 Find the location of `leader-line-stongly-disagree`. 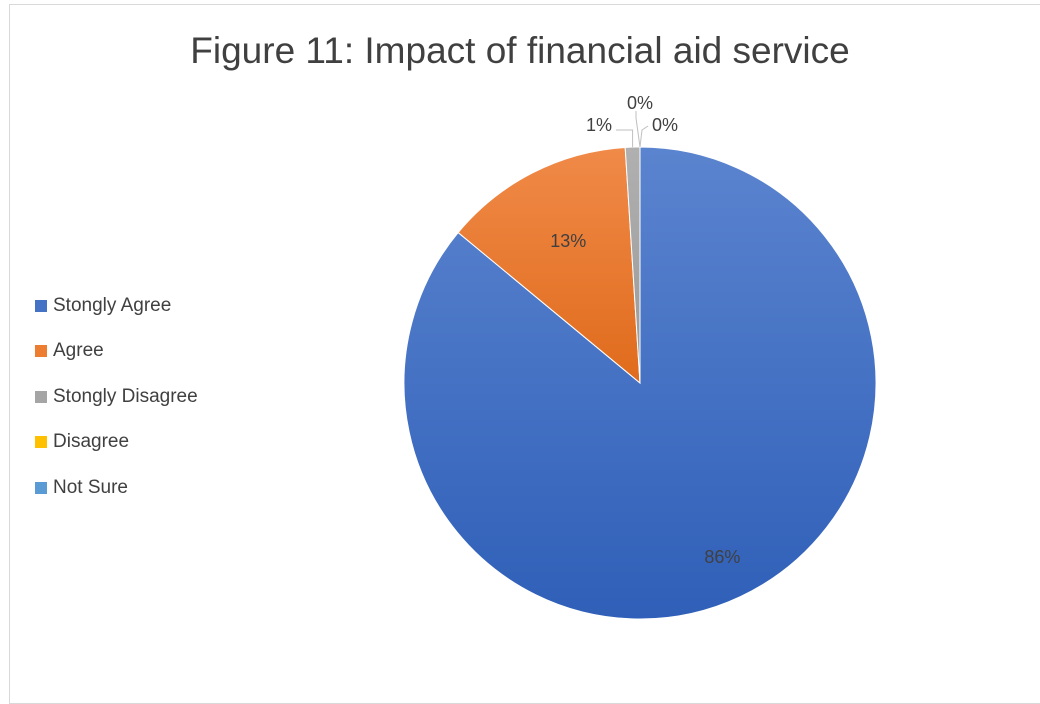

leader-line-stongly-disagree is located at coordinates (625, 138).